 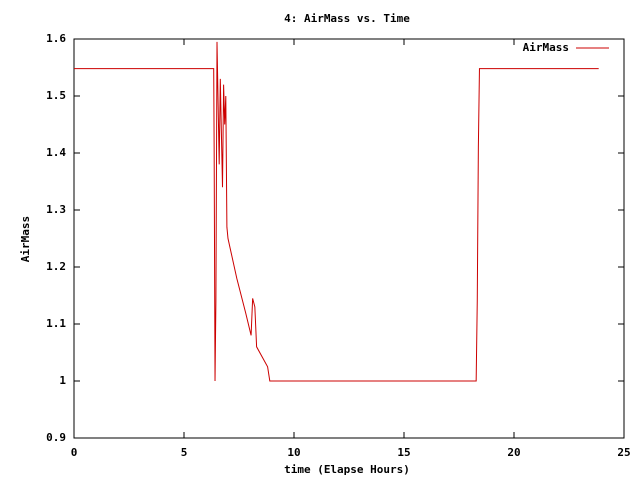 What do you see at coordinates (62, 380) in the screenshot?
I see `y-tick-label: 1` at bounding box center [62, 380].